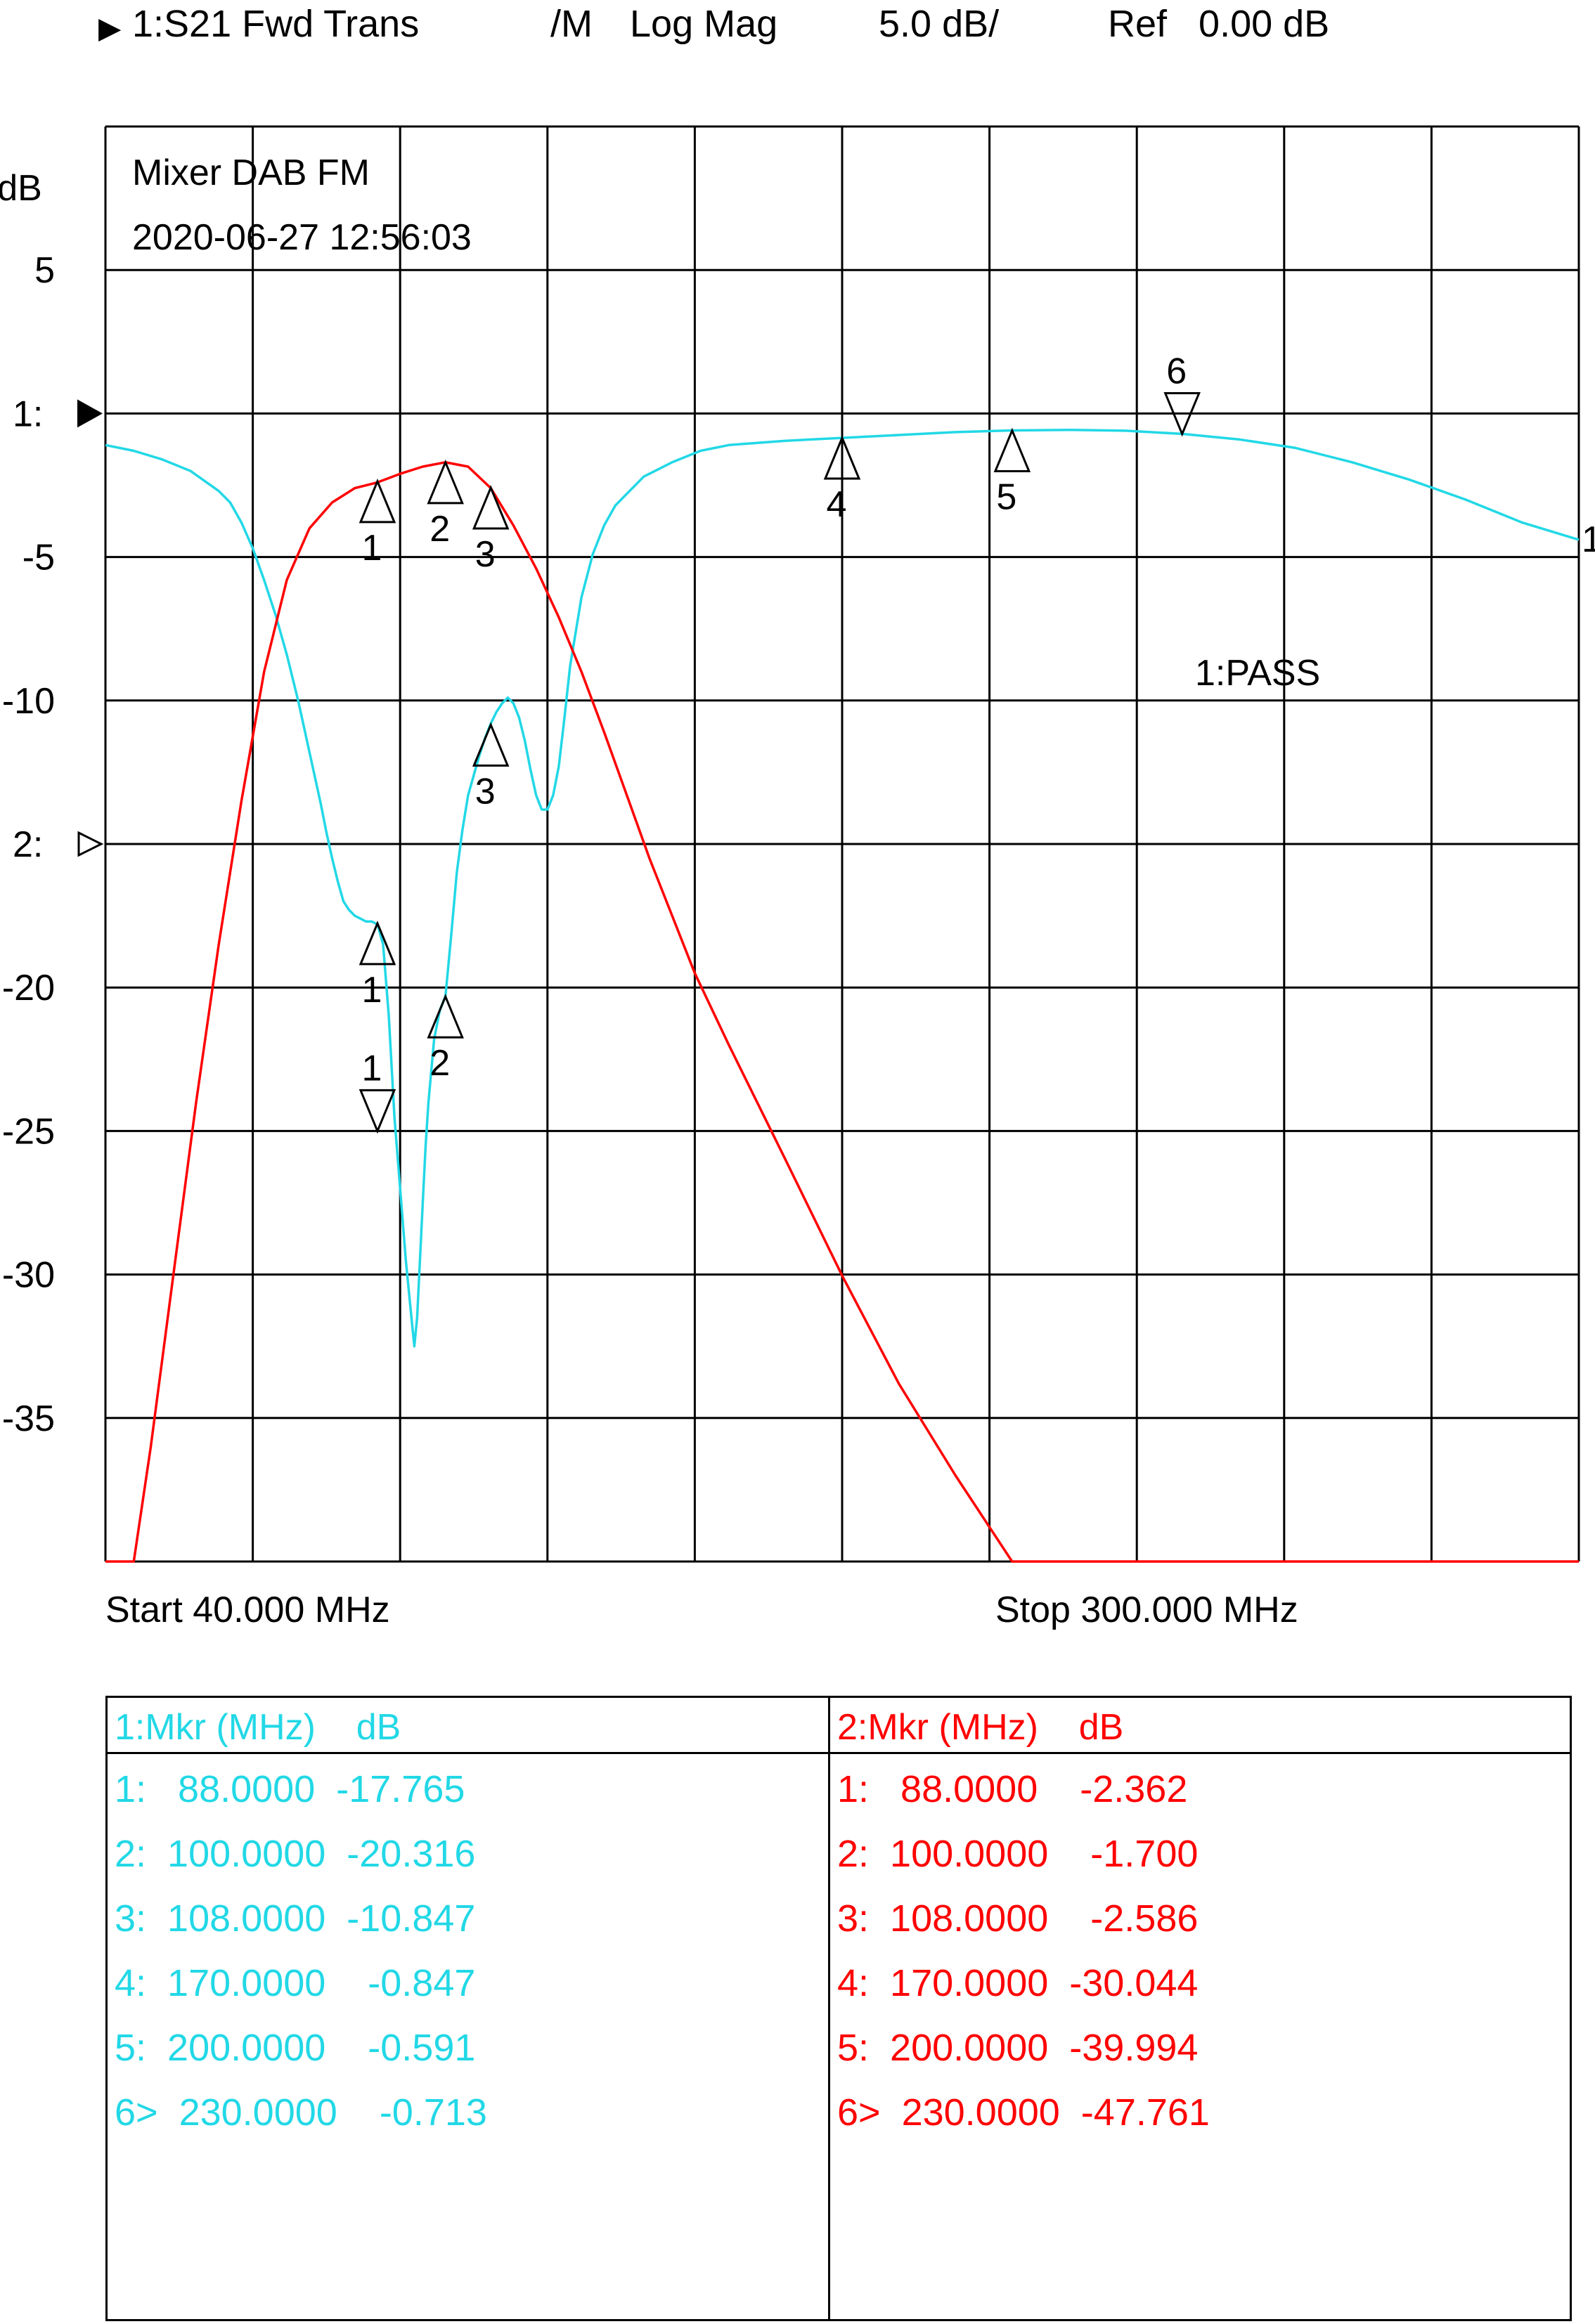 The image size is (1595, 2324). Describe the element at coordinates (1219, 24) in the screenshot. I see `header-ref: Ref 0.00 dB` at that location.